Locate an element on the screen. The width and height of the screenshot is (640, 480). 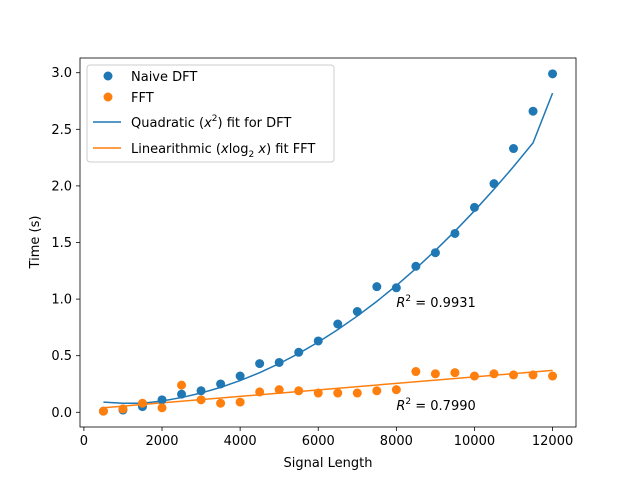
x-tick-label-1: 2000 is located at coordinates (161, 441).